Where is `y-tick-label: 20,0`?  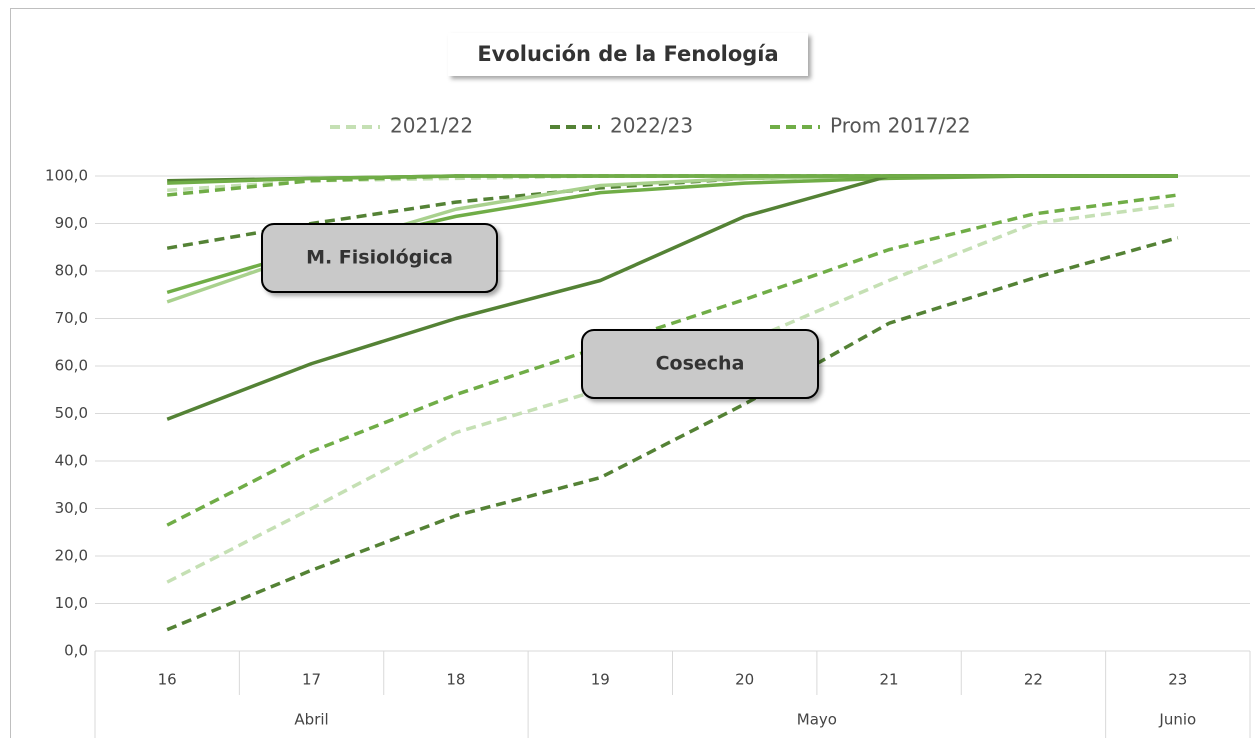 y-tick-label: 20,0 is located at coordinates (71, 556).